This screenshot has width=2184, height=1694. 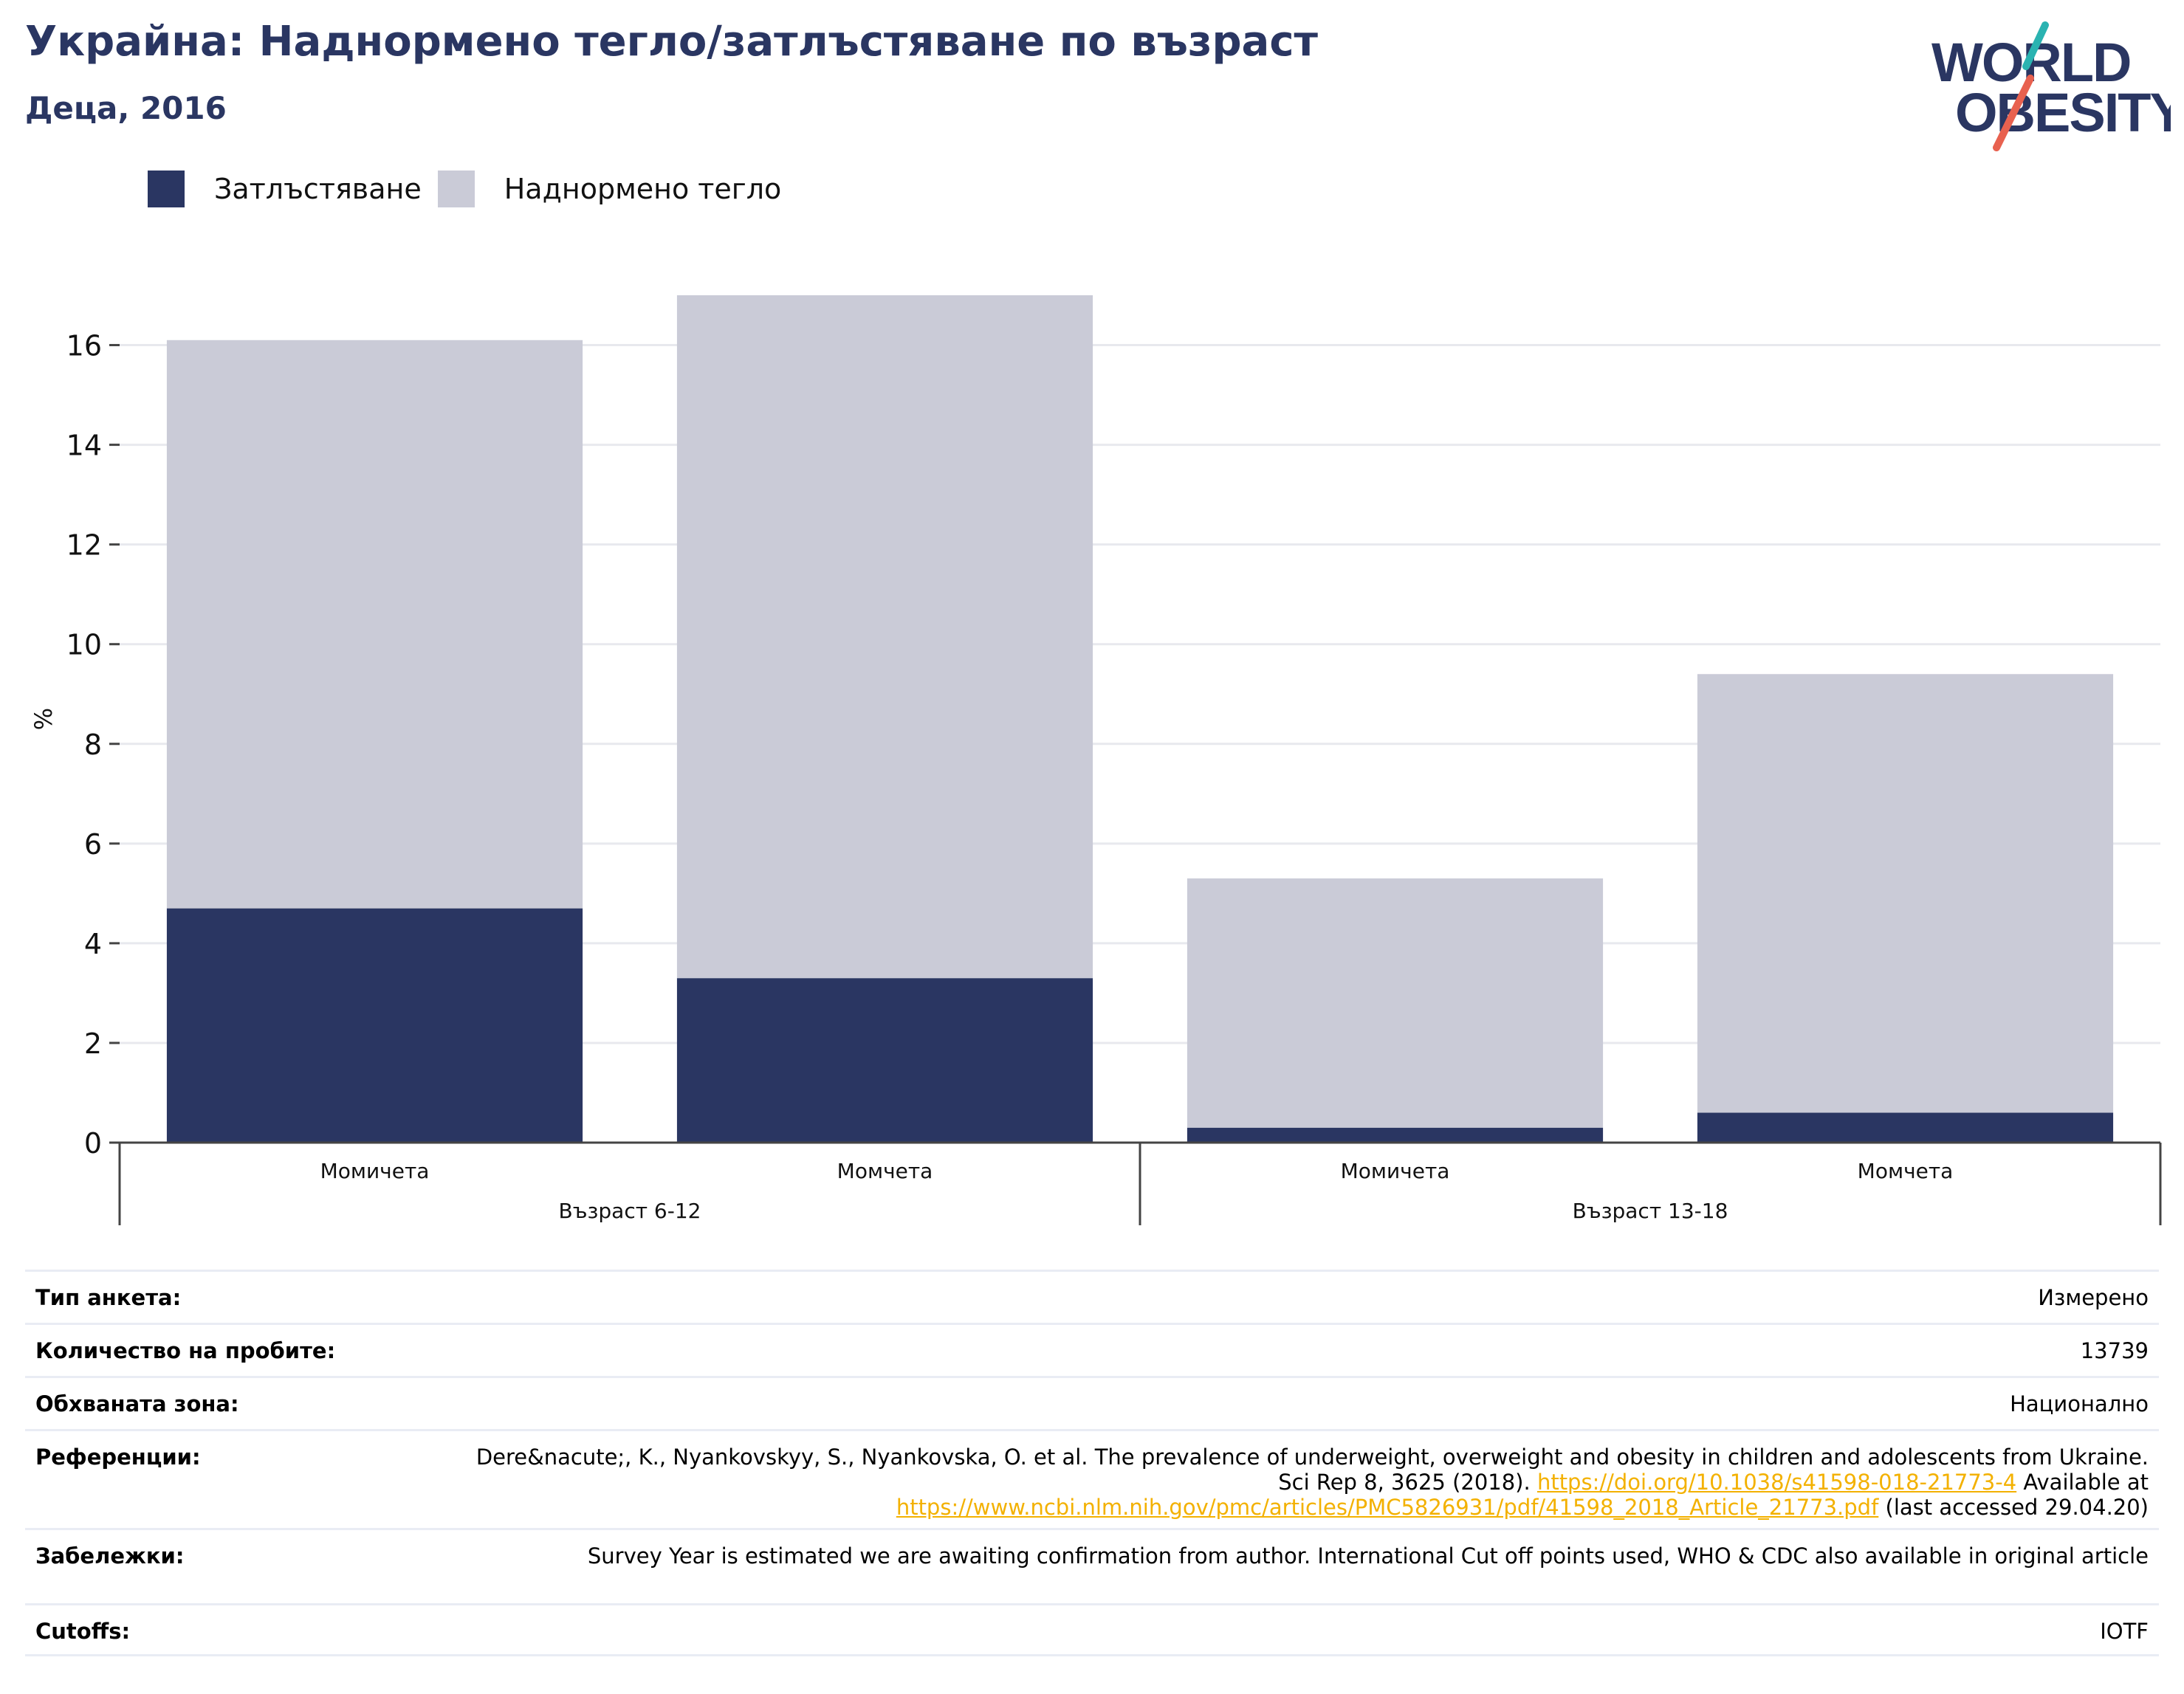 What do you see at coordinates (126, 108) in the screenshot?
I see `chart-subtitle: Деца, 2016` at bounding box center [126, 108].